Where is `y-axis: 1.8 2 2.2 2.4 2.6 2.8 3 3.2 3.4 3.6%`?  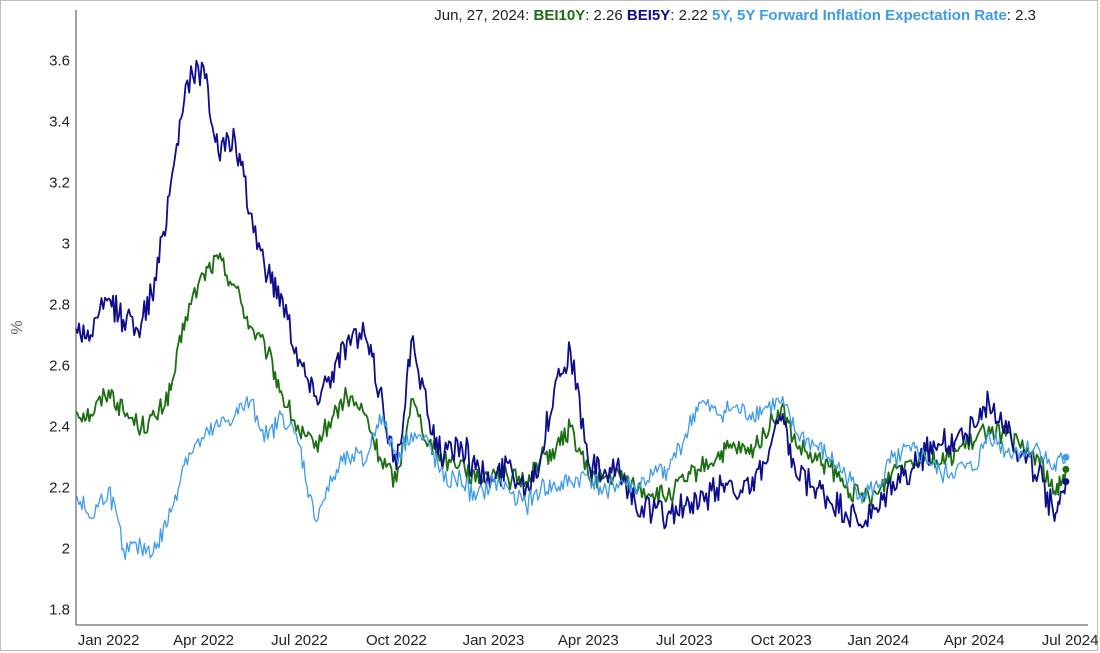
y-axis: 1.8 2 2.2 2.4 2.6 2.8 3 3.2 3.4 3.6% is located at coordinates (43, 317).